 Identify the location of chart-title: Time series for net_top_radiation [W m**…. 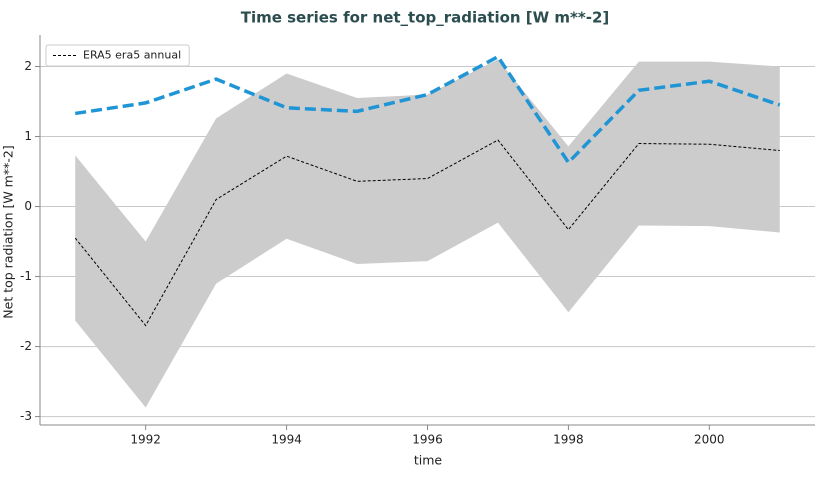
(425, 18).